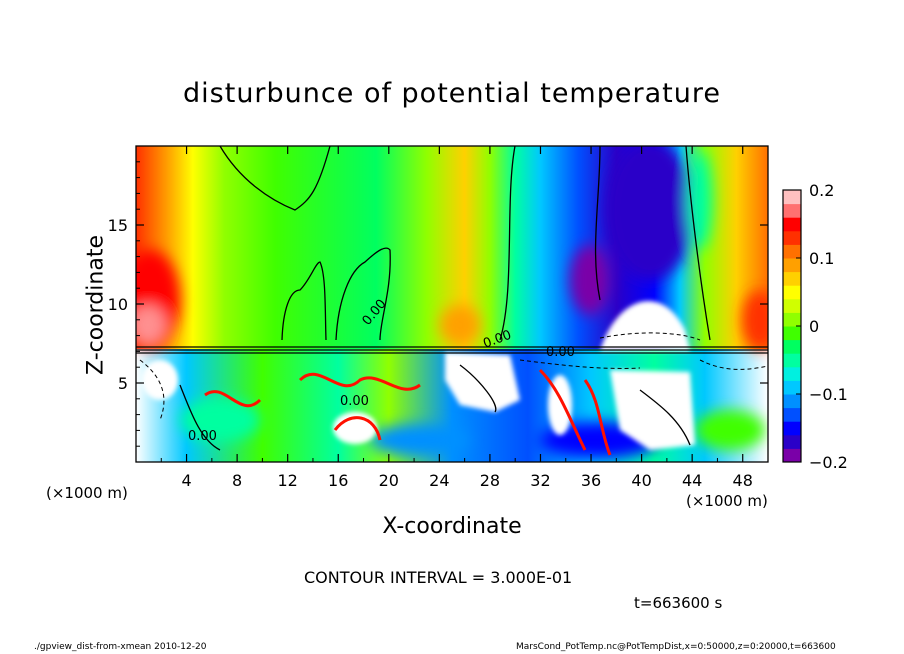 Image resolution: width=904 pixels, height=654 pixels. Describe the element at coordinates (678, 603) in the screenshot. I see `time-label: t=663600 s` at that location.